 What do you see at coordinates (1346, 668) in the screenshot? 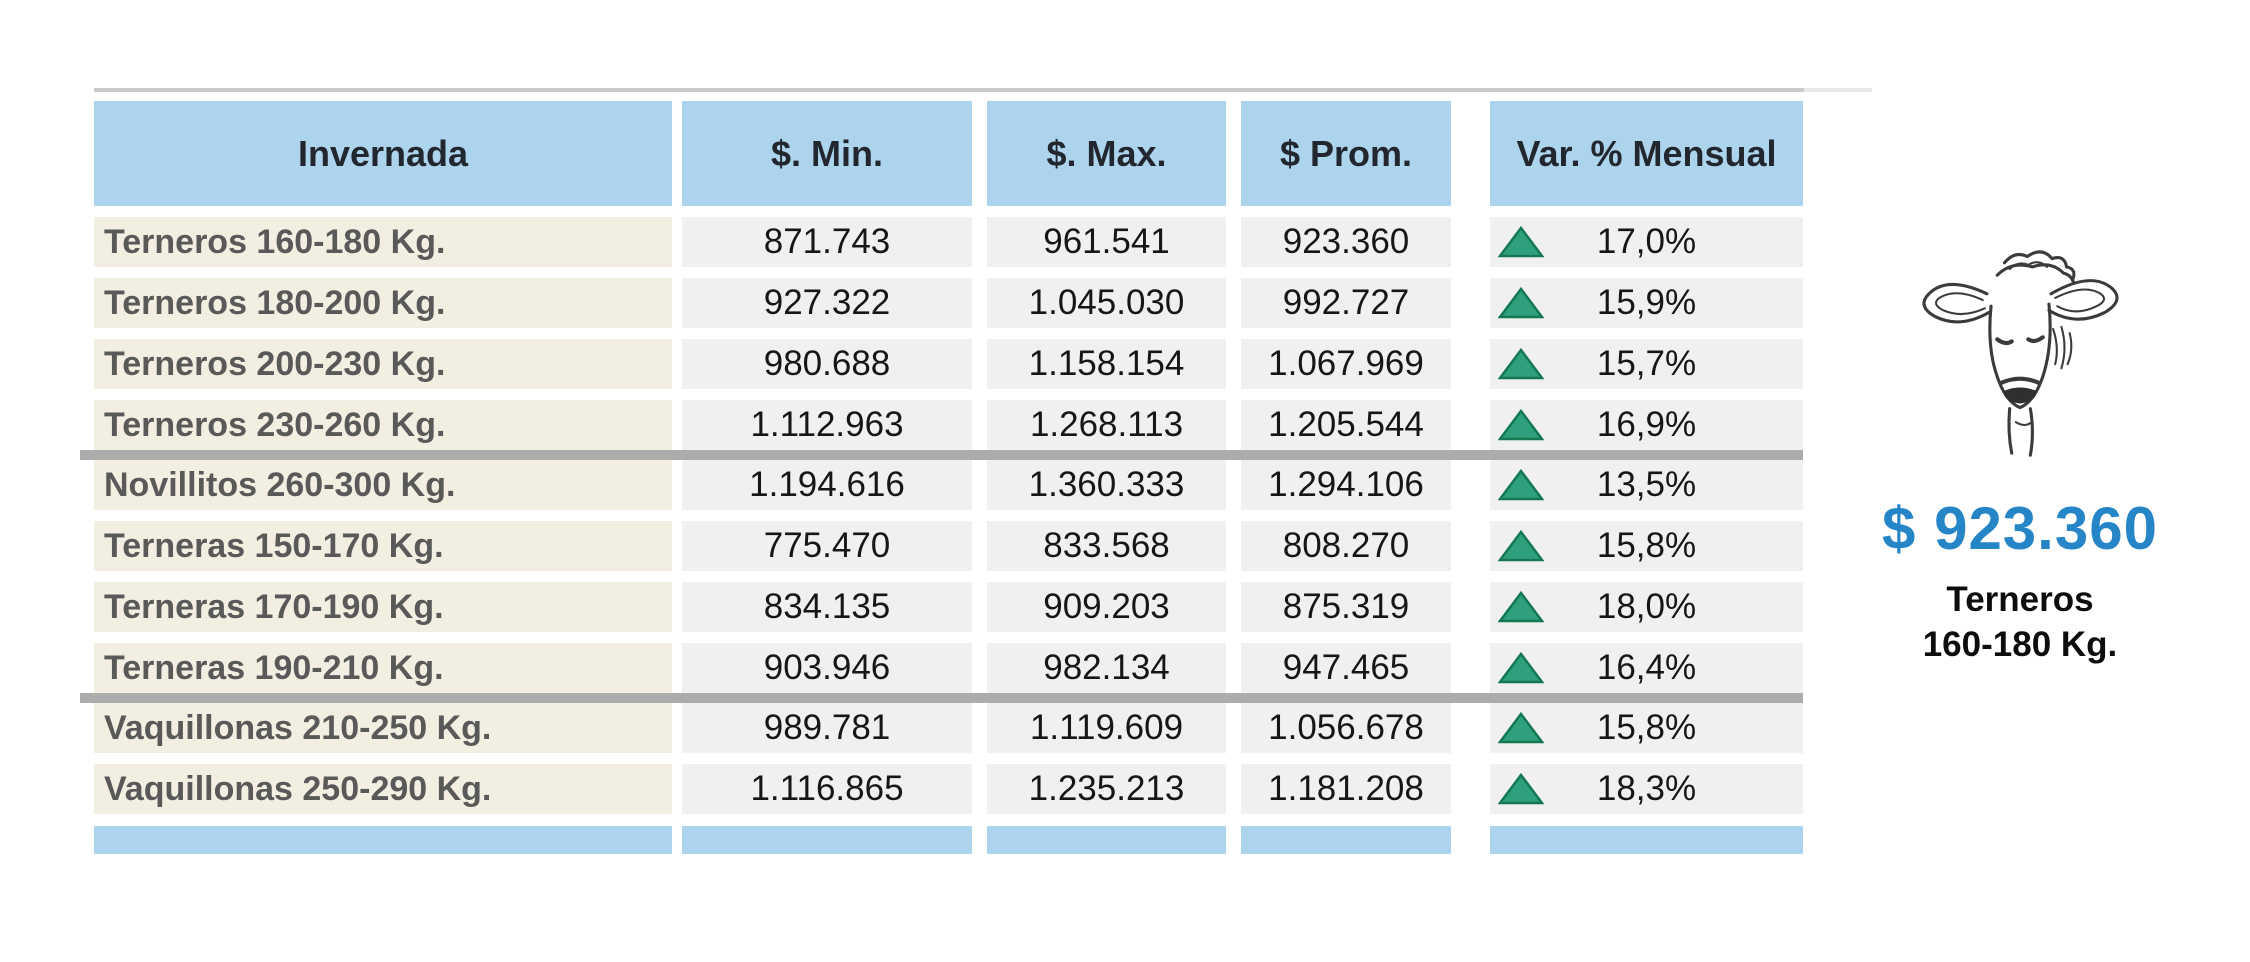
I see `row-avg-price: 947.465` at bounding box center [1346, 668].